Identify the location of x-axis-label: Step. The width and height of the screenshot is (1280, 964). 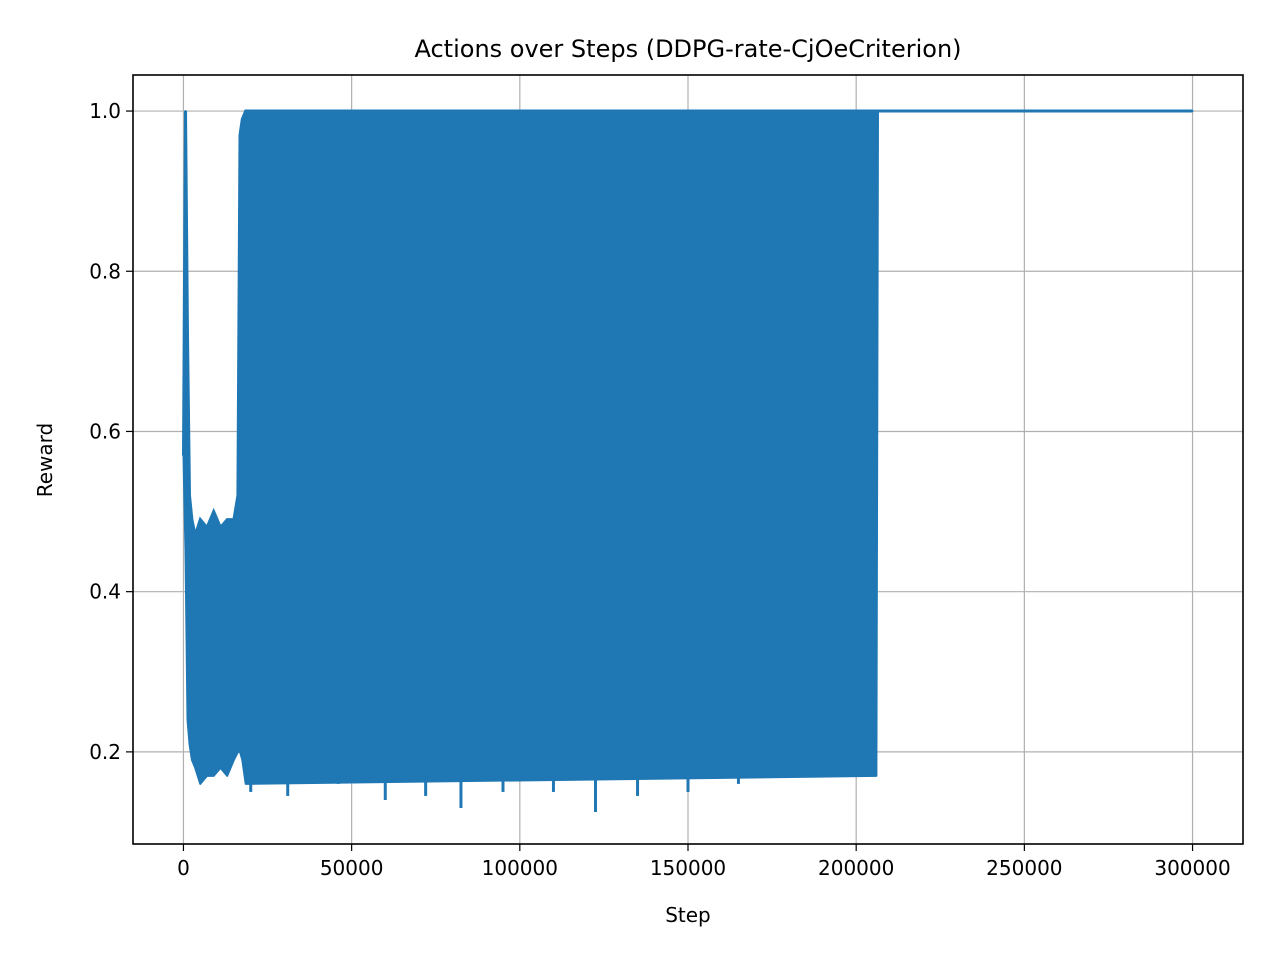
(688, 915).